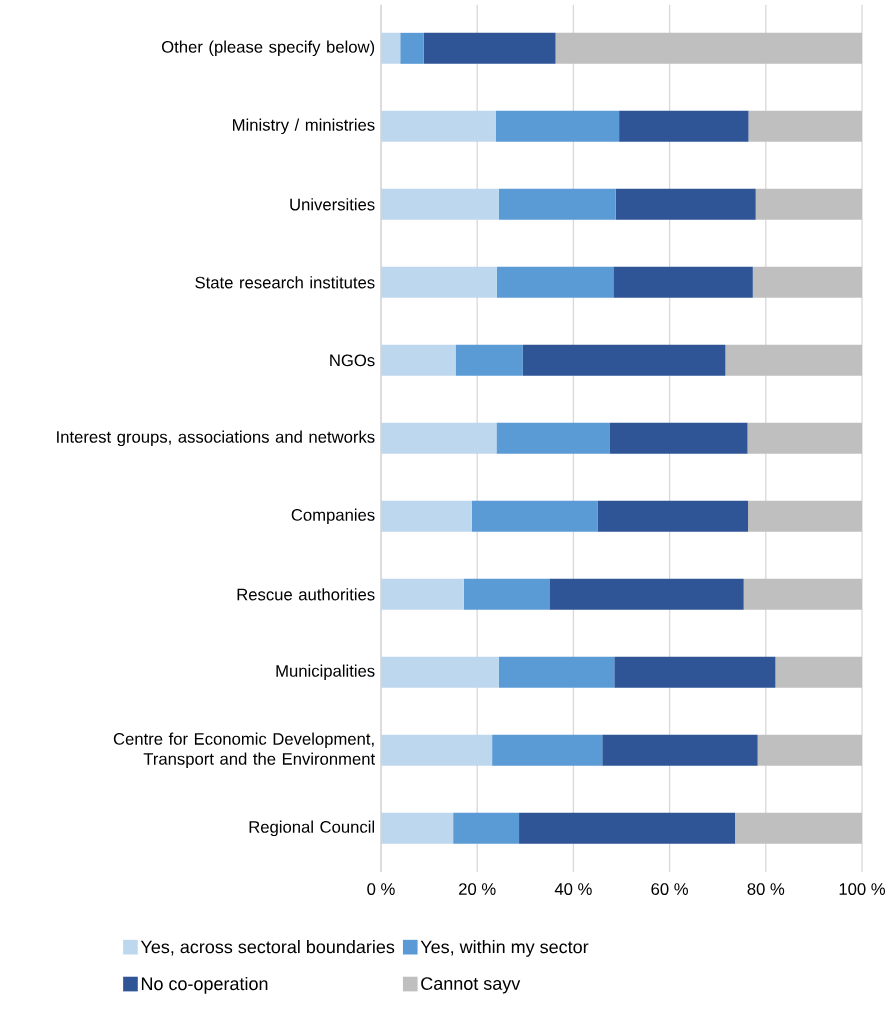  Describe the element at coordinates (471, 985) in the screenshot. I see `legend-label: Cannot sayv` at that location.